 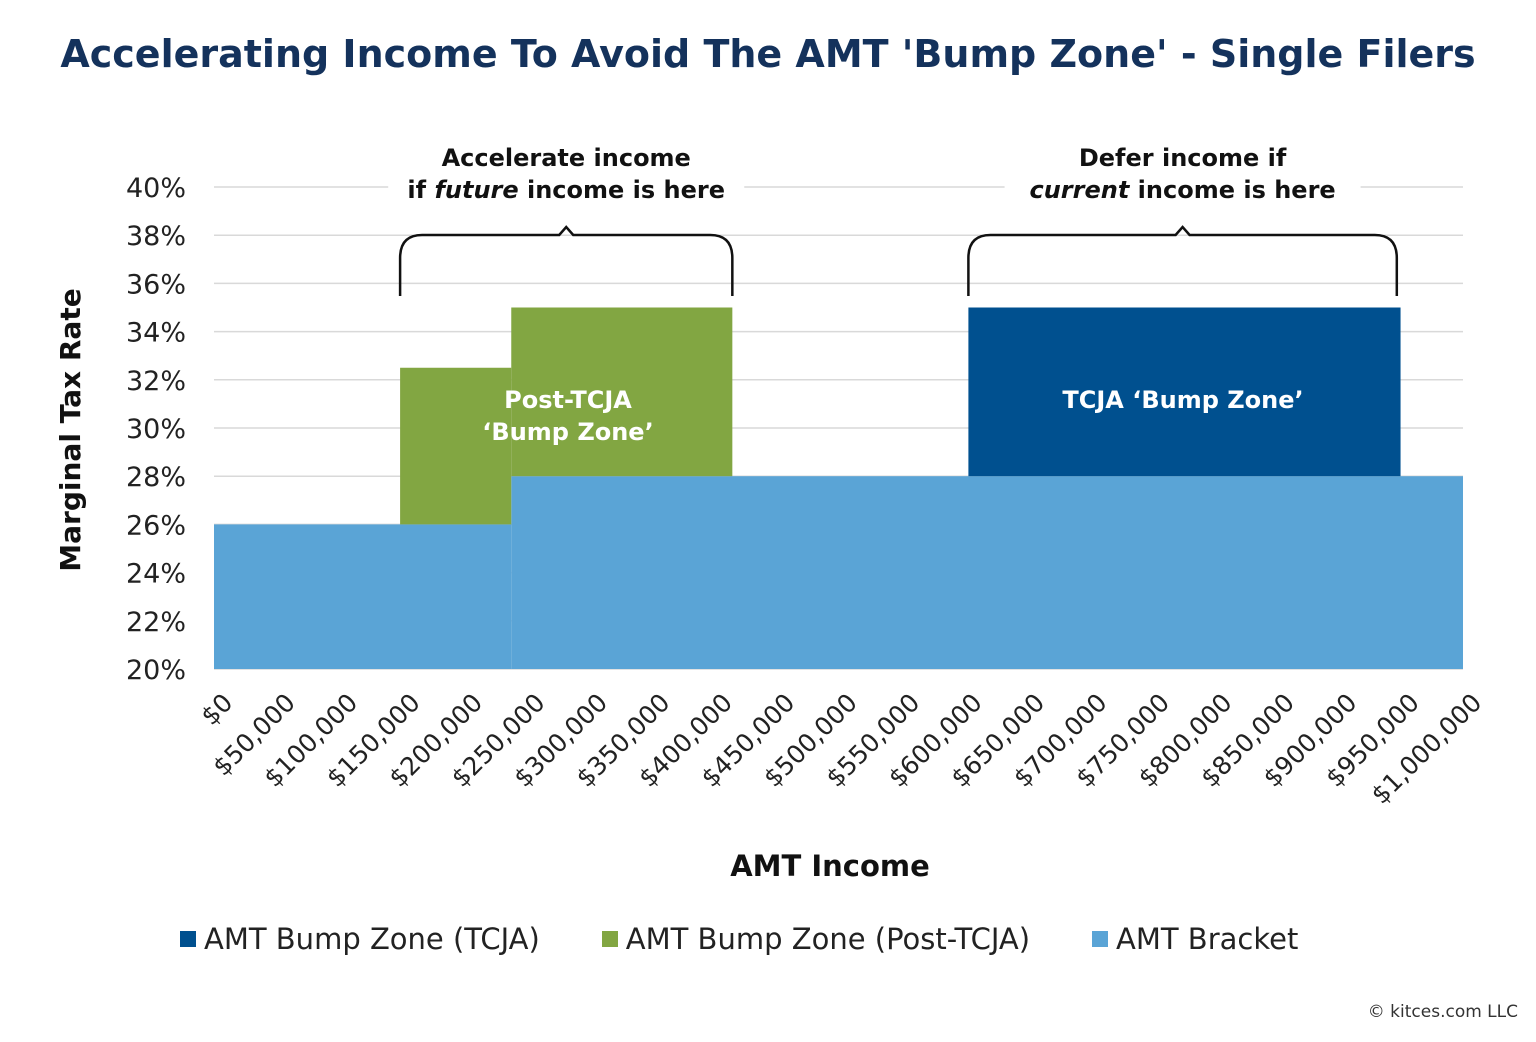 I want to click on legend-item-post-tcja: AMT Bump Zone (Post-TCJA), so click(x=816, y=939).